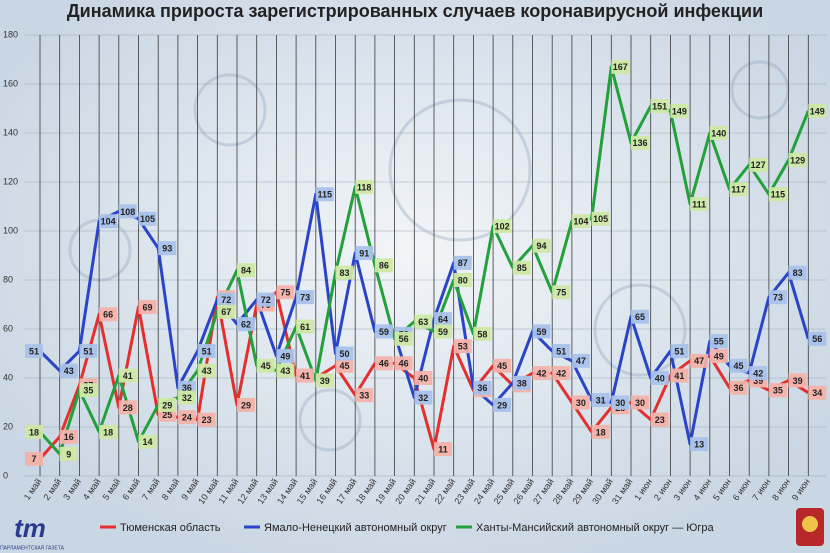 The image size is (830, 553). Describe the element at coordinates (541, 246) in the screenshot. I see `data-label: 94` at that location.